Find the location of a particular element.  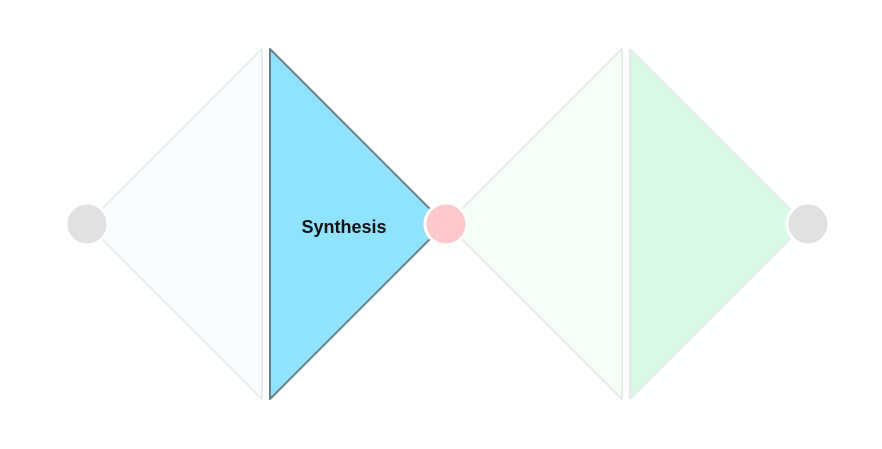

segment-2-label: Synthesis is located at coordinates (343, 227).